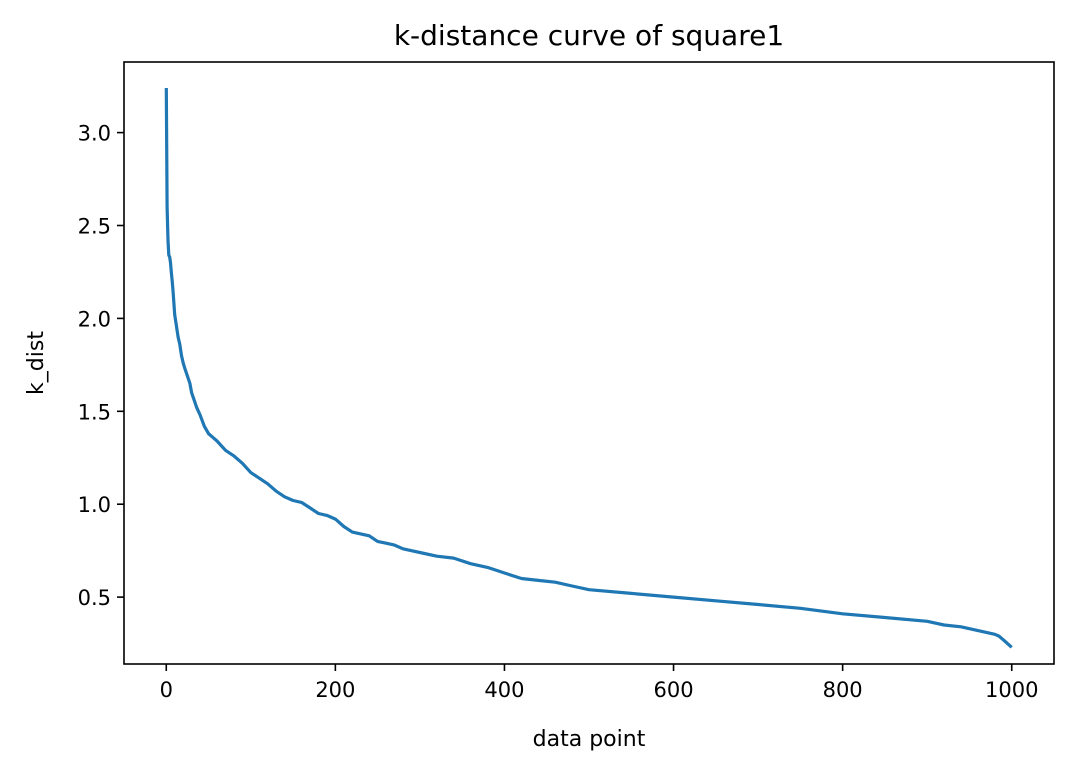 This screenshot has width=1073, height=773. I want to click on y-axis: 0.5 1.0 1.5 2.0 2.5 3.0, so click(101, 366).